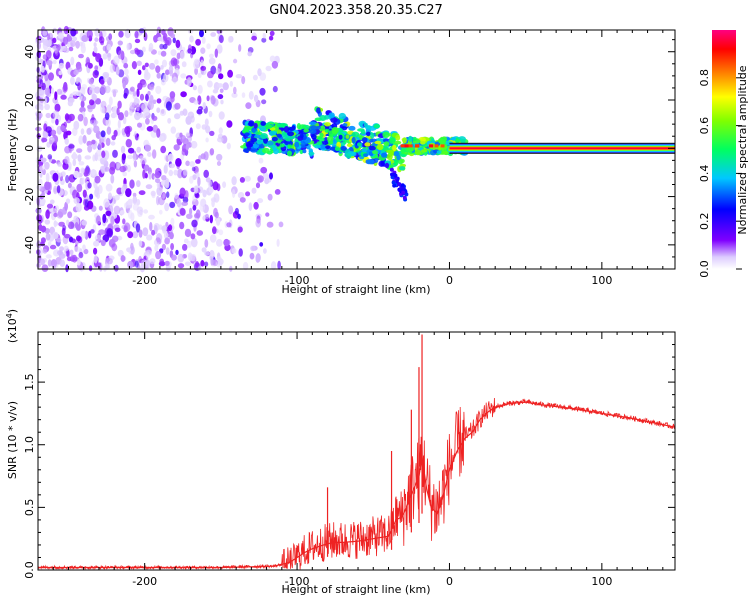 The image size is (750, 600). What do you see at coordinates (391, 169) in the screenshot?
I see `spectrogram-tail-cell` at bounding box center [391, 169].